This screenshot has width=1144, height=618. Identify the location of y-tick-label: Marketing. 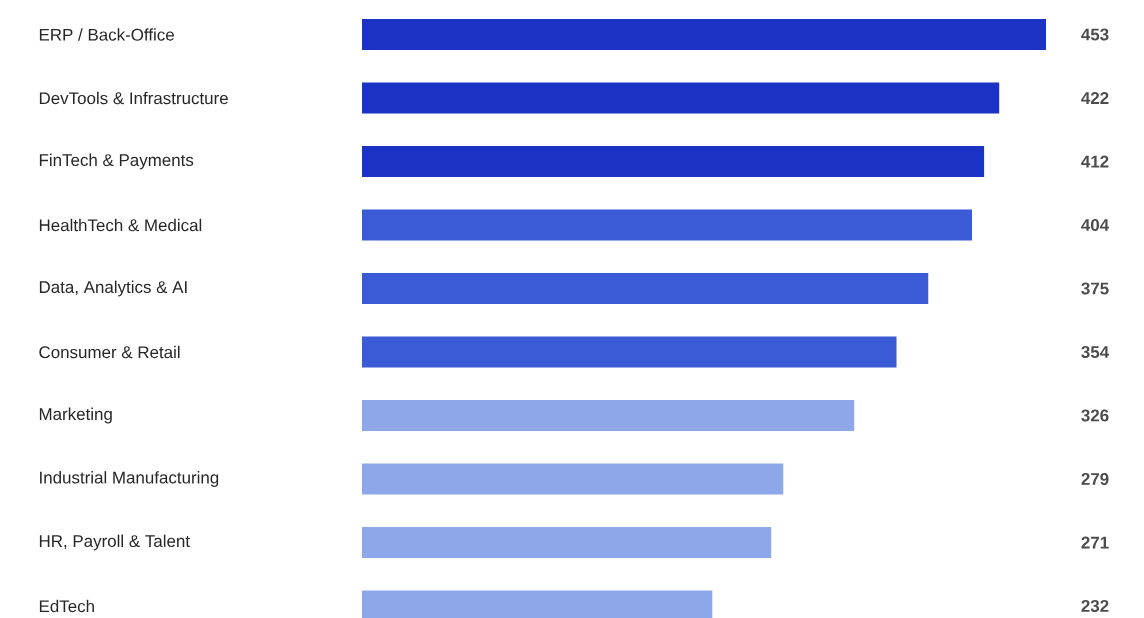
(75, 415).